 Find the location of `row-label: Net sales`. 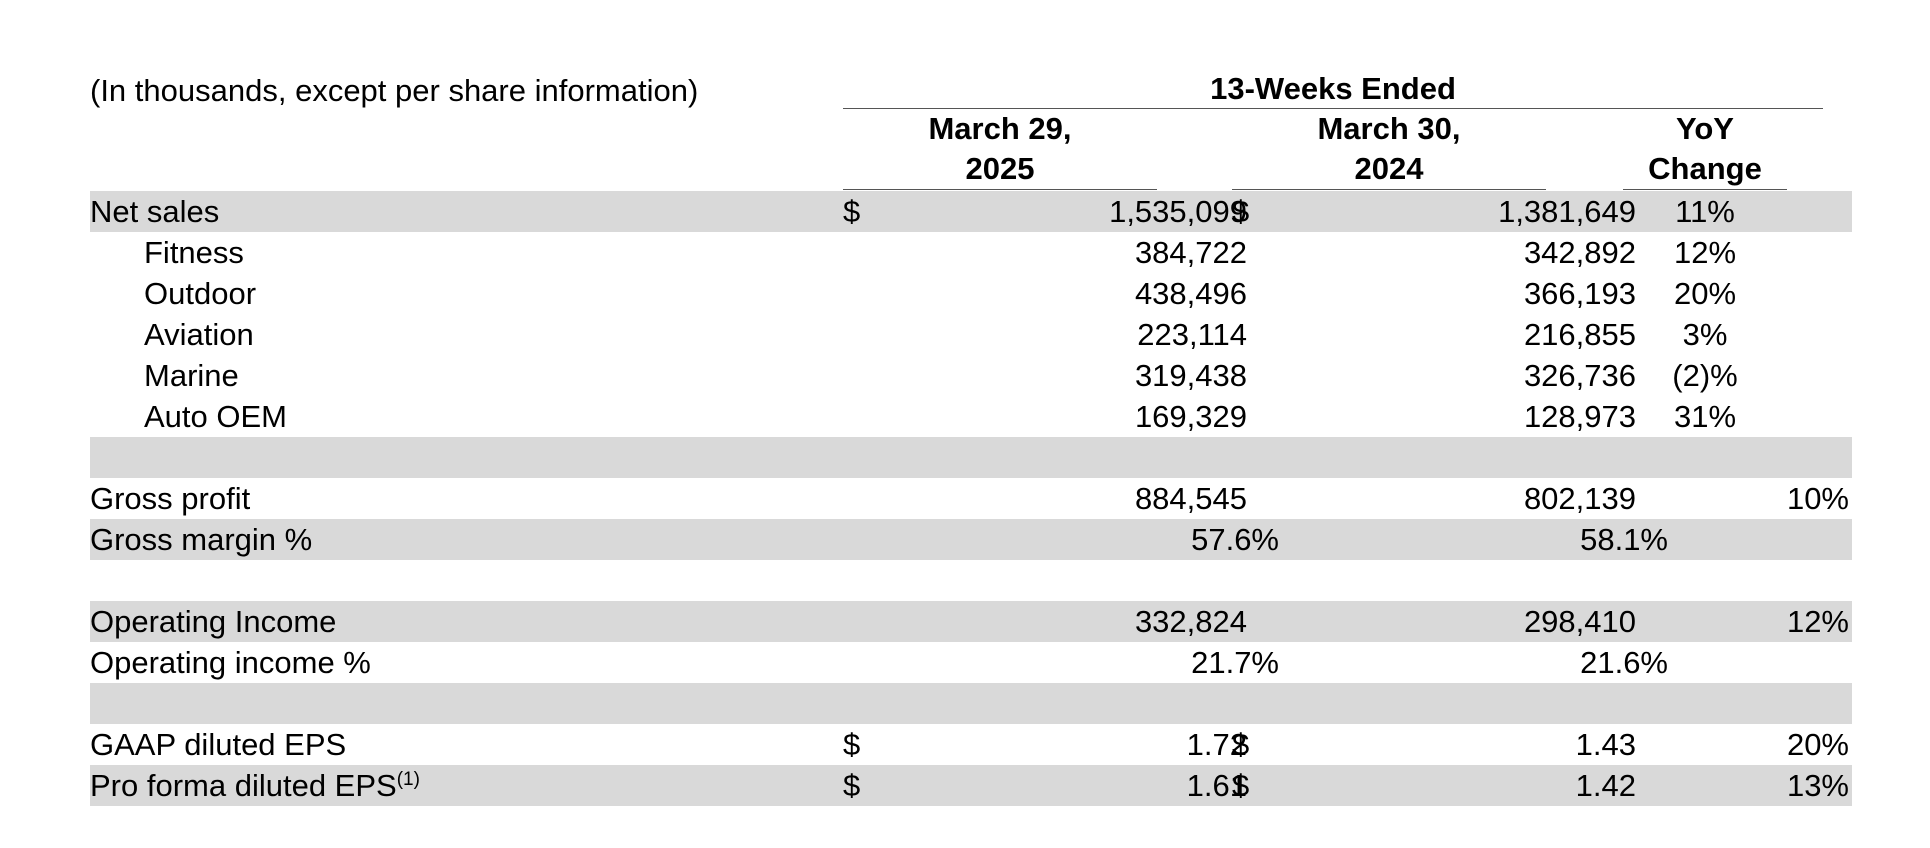

row-label: Net sales is located at coordinates (155, 211).